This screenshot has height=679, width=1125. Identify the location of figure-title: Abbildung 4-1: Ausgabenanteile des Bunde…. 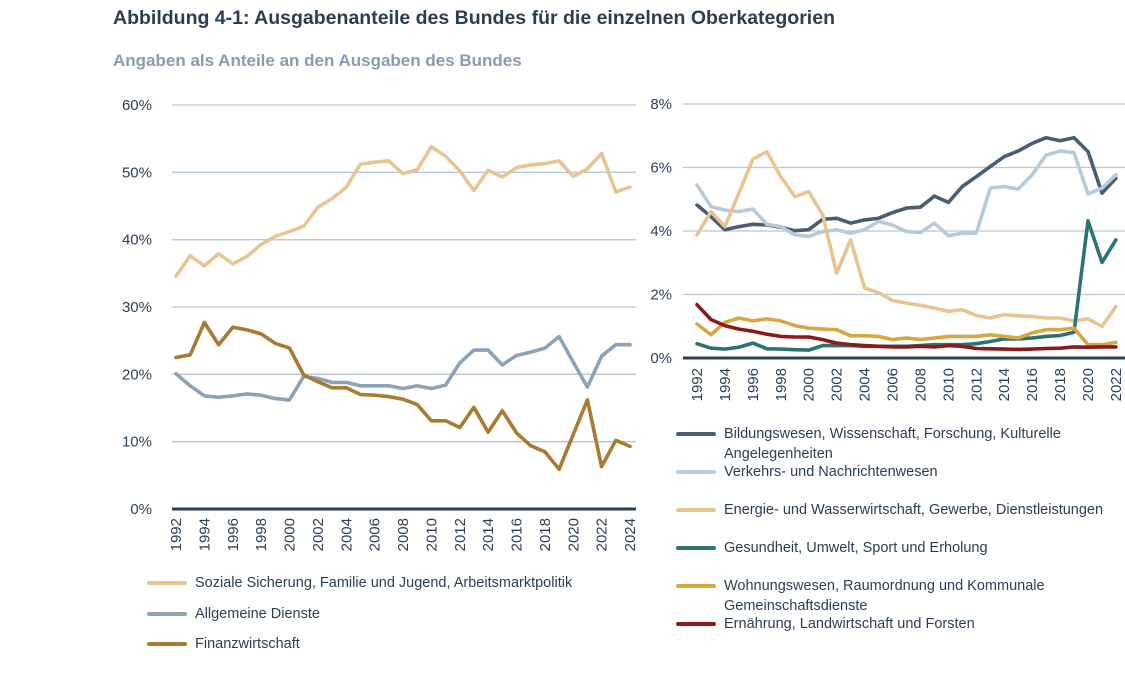
(474, 18).